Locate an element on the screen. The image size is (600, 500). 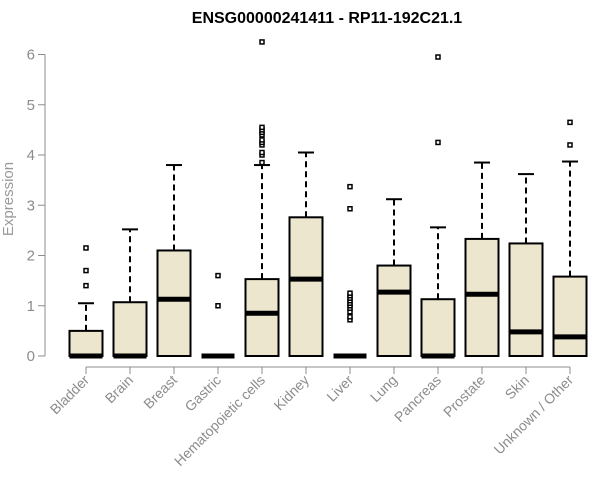
box-breast is located at coordinates (174, 261).